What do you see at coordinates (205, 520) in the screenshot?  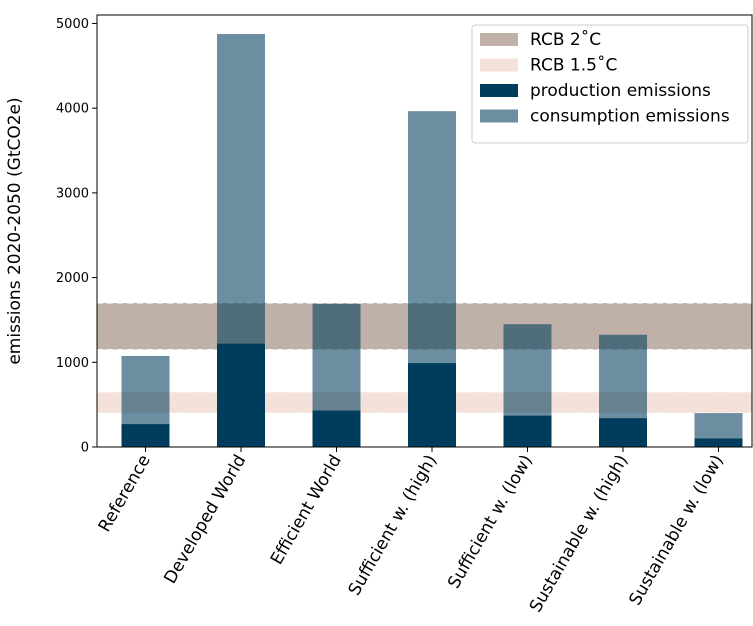 I see `x-tick-label: Developed World` at bounding box center [205, 520].